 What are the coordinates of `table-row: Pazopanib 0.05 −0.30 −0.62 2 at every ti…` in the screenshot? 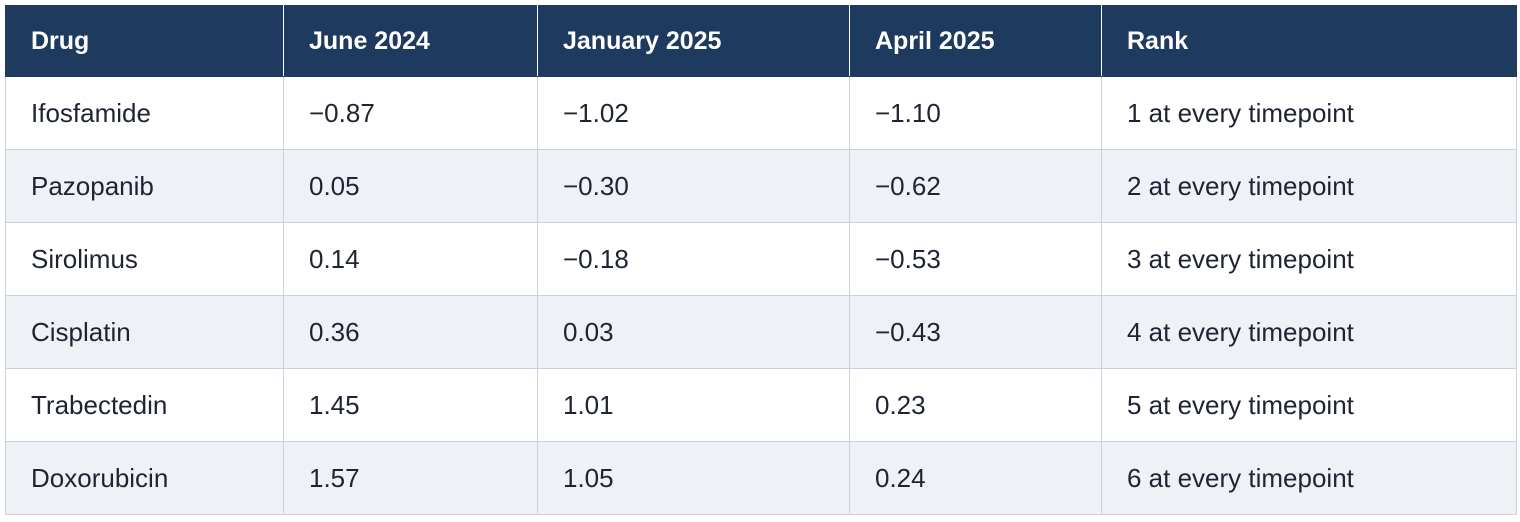 It's located at (761, 186).